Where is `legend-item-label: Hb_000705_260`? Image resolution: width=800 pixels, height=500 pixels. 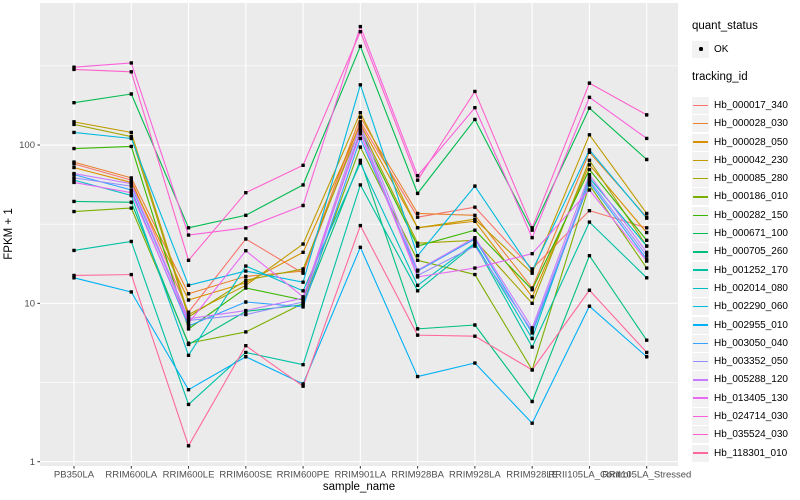
legend-item-label: Hb_000705_260 is located at coordinates (751, 252).